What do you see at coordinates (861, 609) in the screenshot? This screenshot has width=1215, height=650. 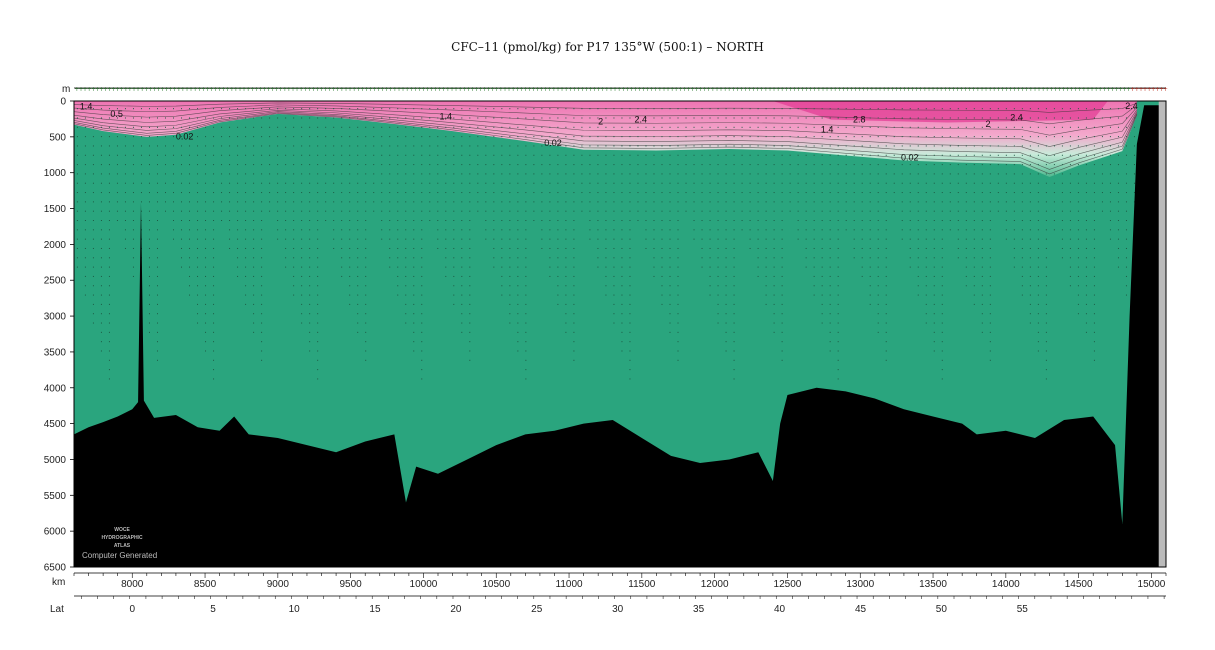 I see `lat-tick-label: 45` at bounding box center [861, 609].